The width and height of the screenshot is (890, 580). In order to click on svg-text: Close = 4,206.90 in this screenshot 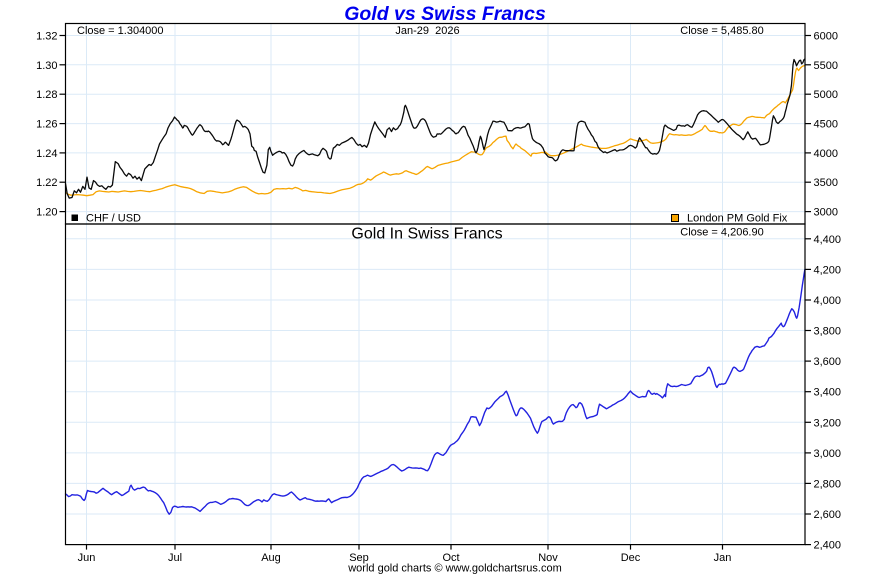, I will do `click(721, 233)`.